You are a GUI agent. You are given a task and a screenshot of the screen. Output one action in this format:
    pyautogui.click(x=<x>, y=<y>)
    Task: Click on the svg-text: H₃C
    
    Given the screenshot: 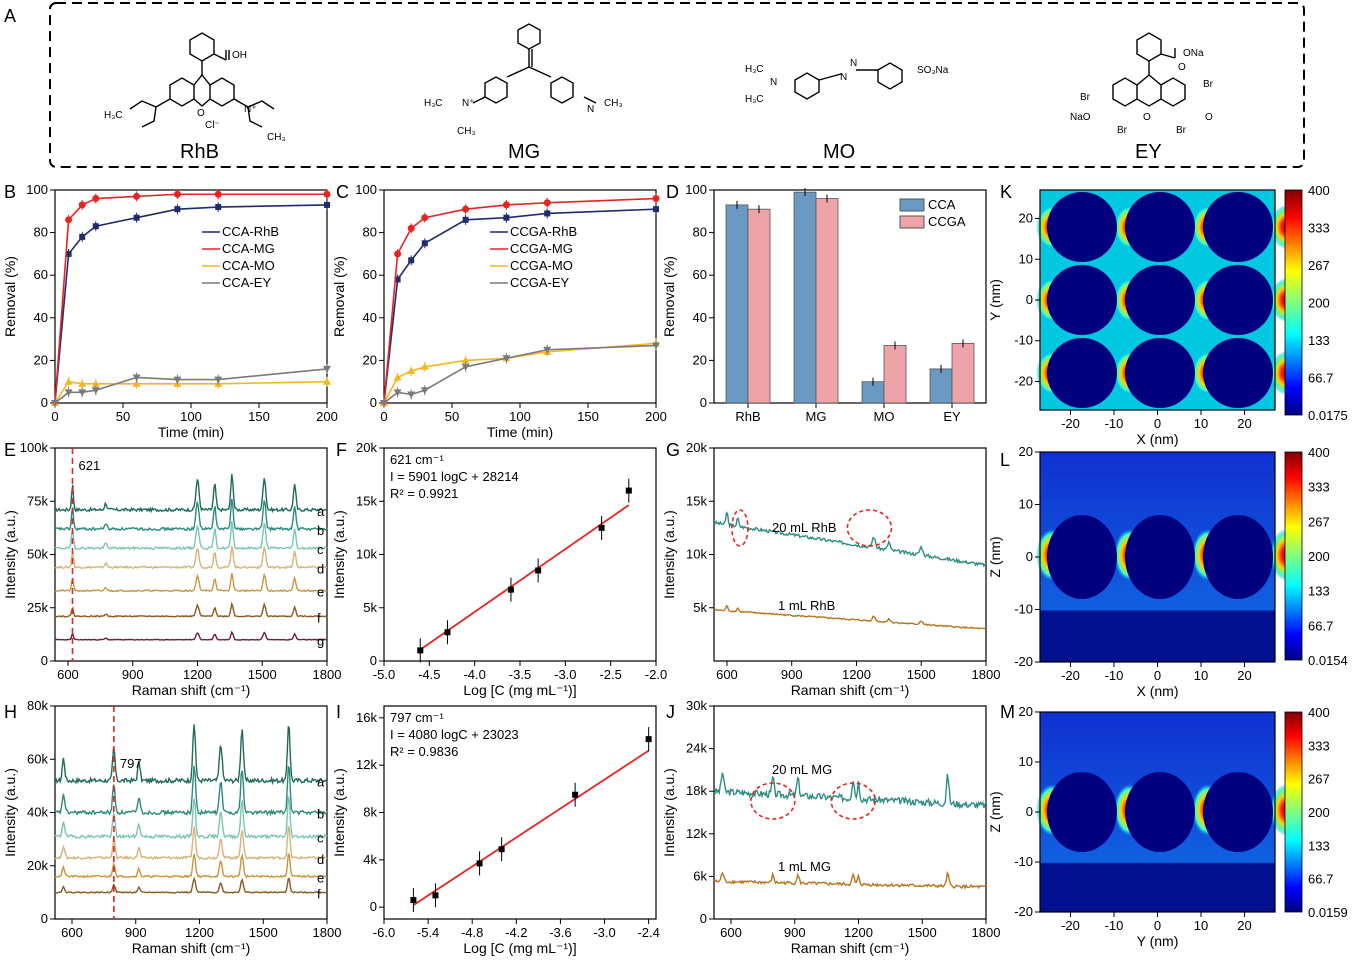 What is the action you would take?
    pyautogui.click(x=754, y=69)
    